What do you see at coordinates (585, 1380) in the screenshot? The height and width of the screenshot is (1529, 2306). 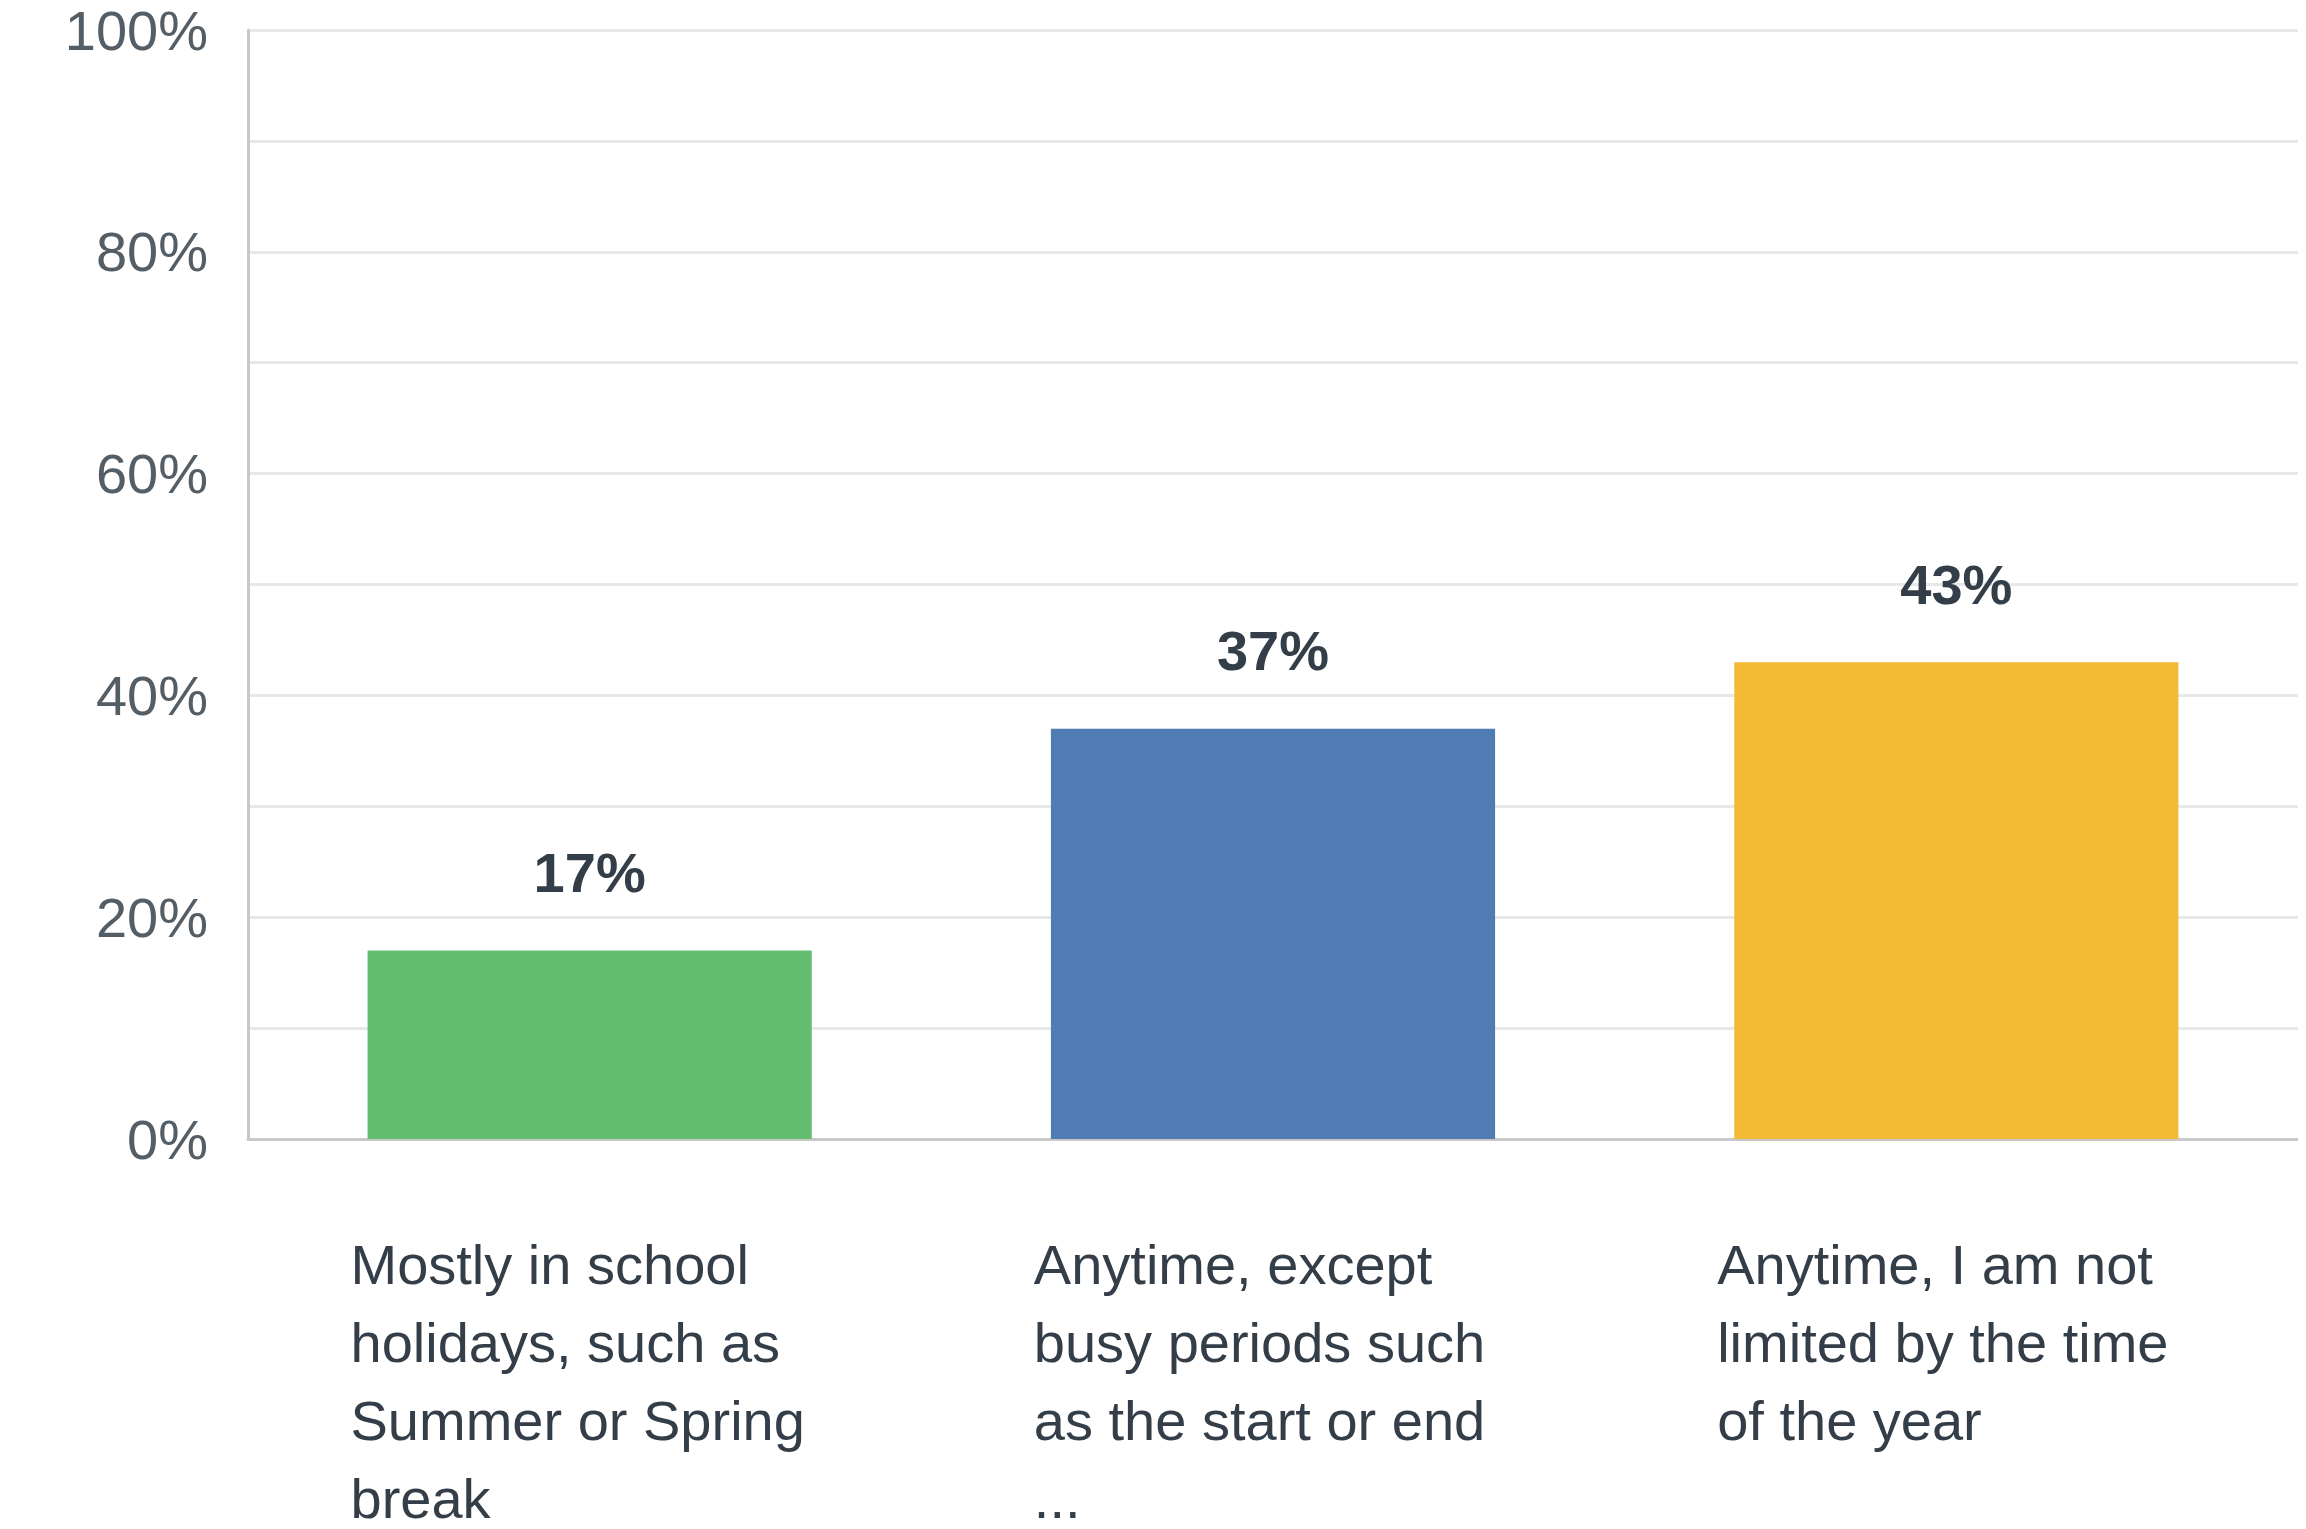 I see `x-tick-label: Mostly in school holidays, such as Summer or Spring break` at bounding box center [585, 1380].